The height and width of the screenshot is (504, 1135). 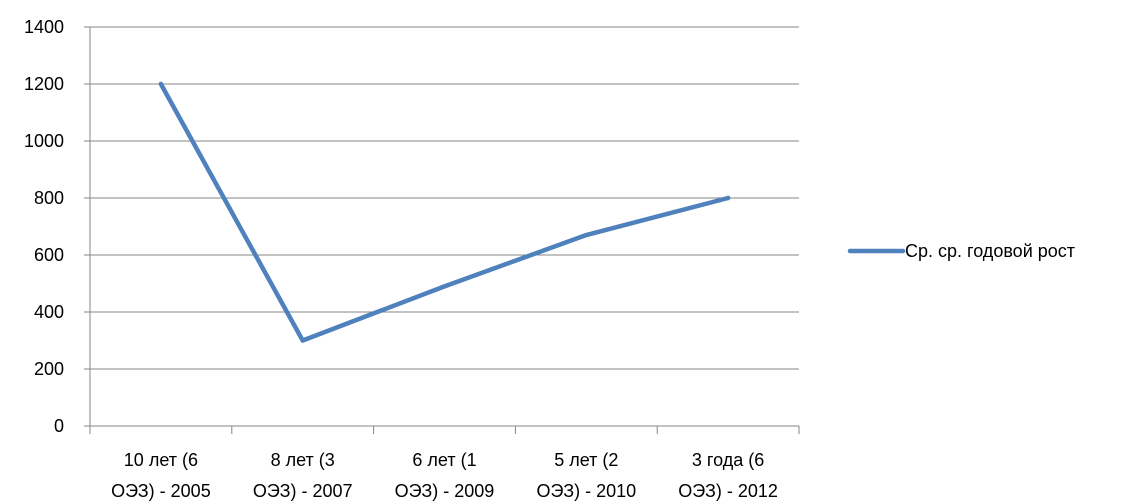 I want to click on x-tick-label: 6 лет (1, so click(x=444, y=460).